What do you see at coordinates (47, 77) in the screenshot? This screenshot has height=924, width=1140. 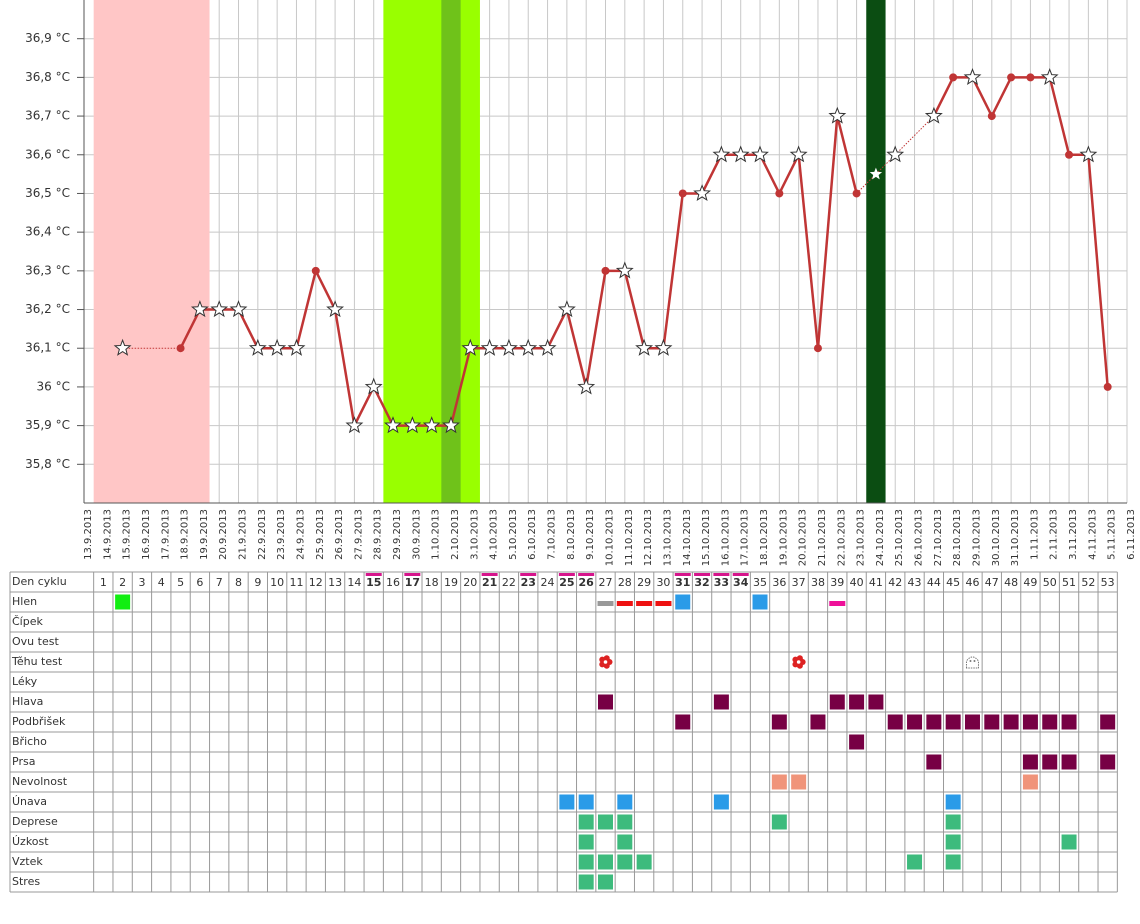 I see `y-tick-label: 36,8 °C` at bounding box center [47, 77].